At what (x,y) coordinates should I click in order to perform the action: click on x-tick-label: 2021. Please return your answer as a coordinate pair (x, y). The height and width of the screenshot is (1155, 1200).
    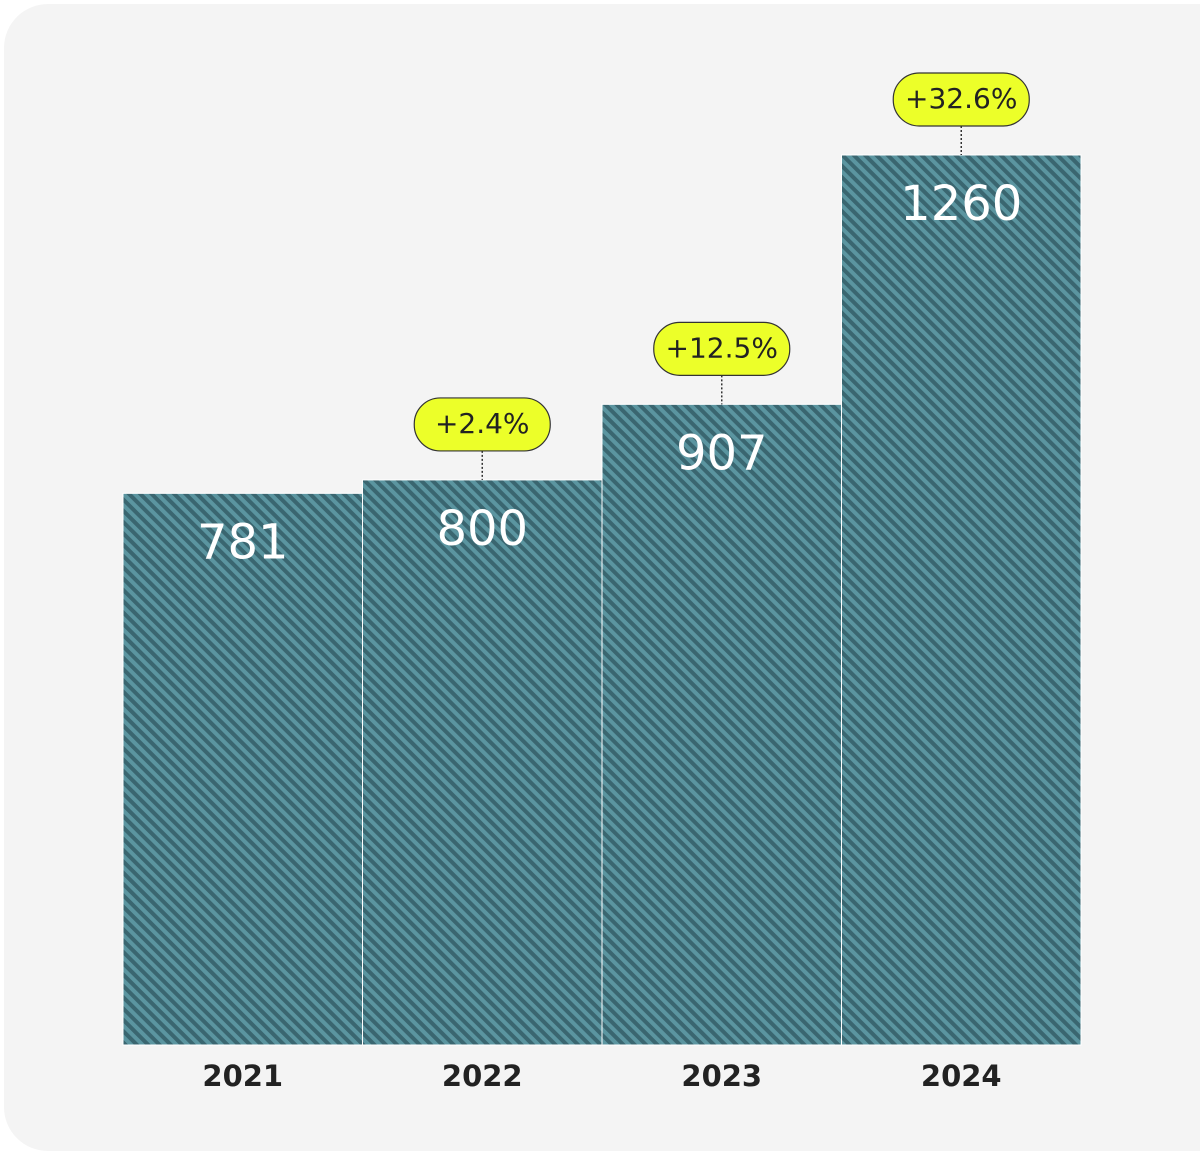
    Looking at the image, I should click on (242, 1076).